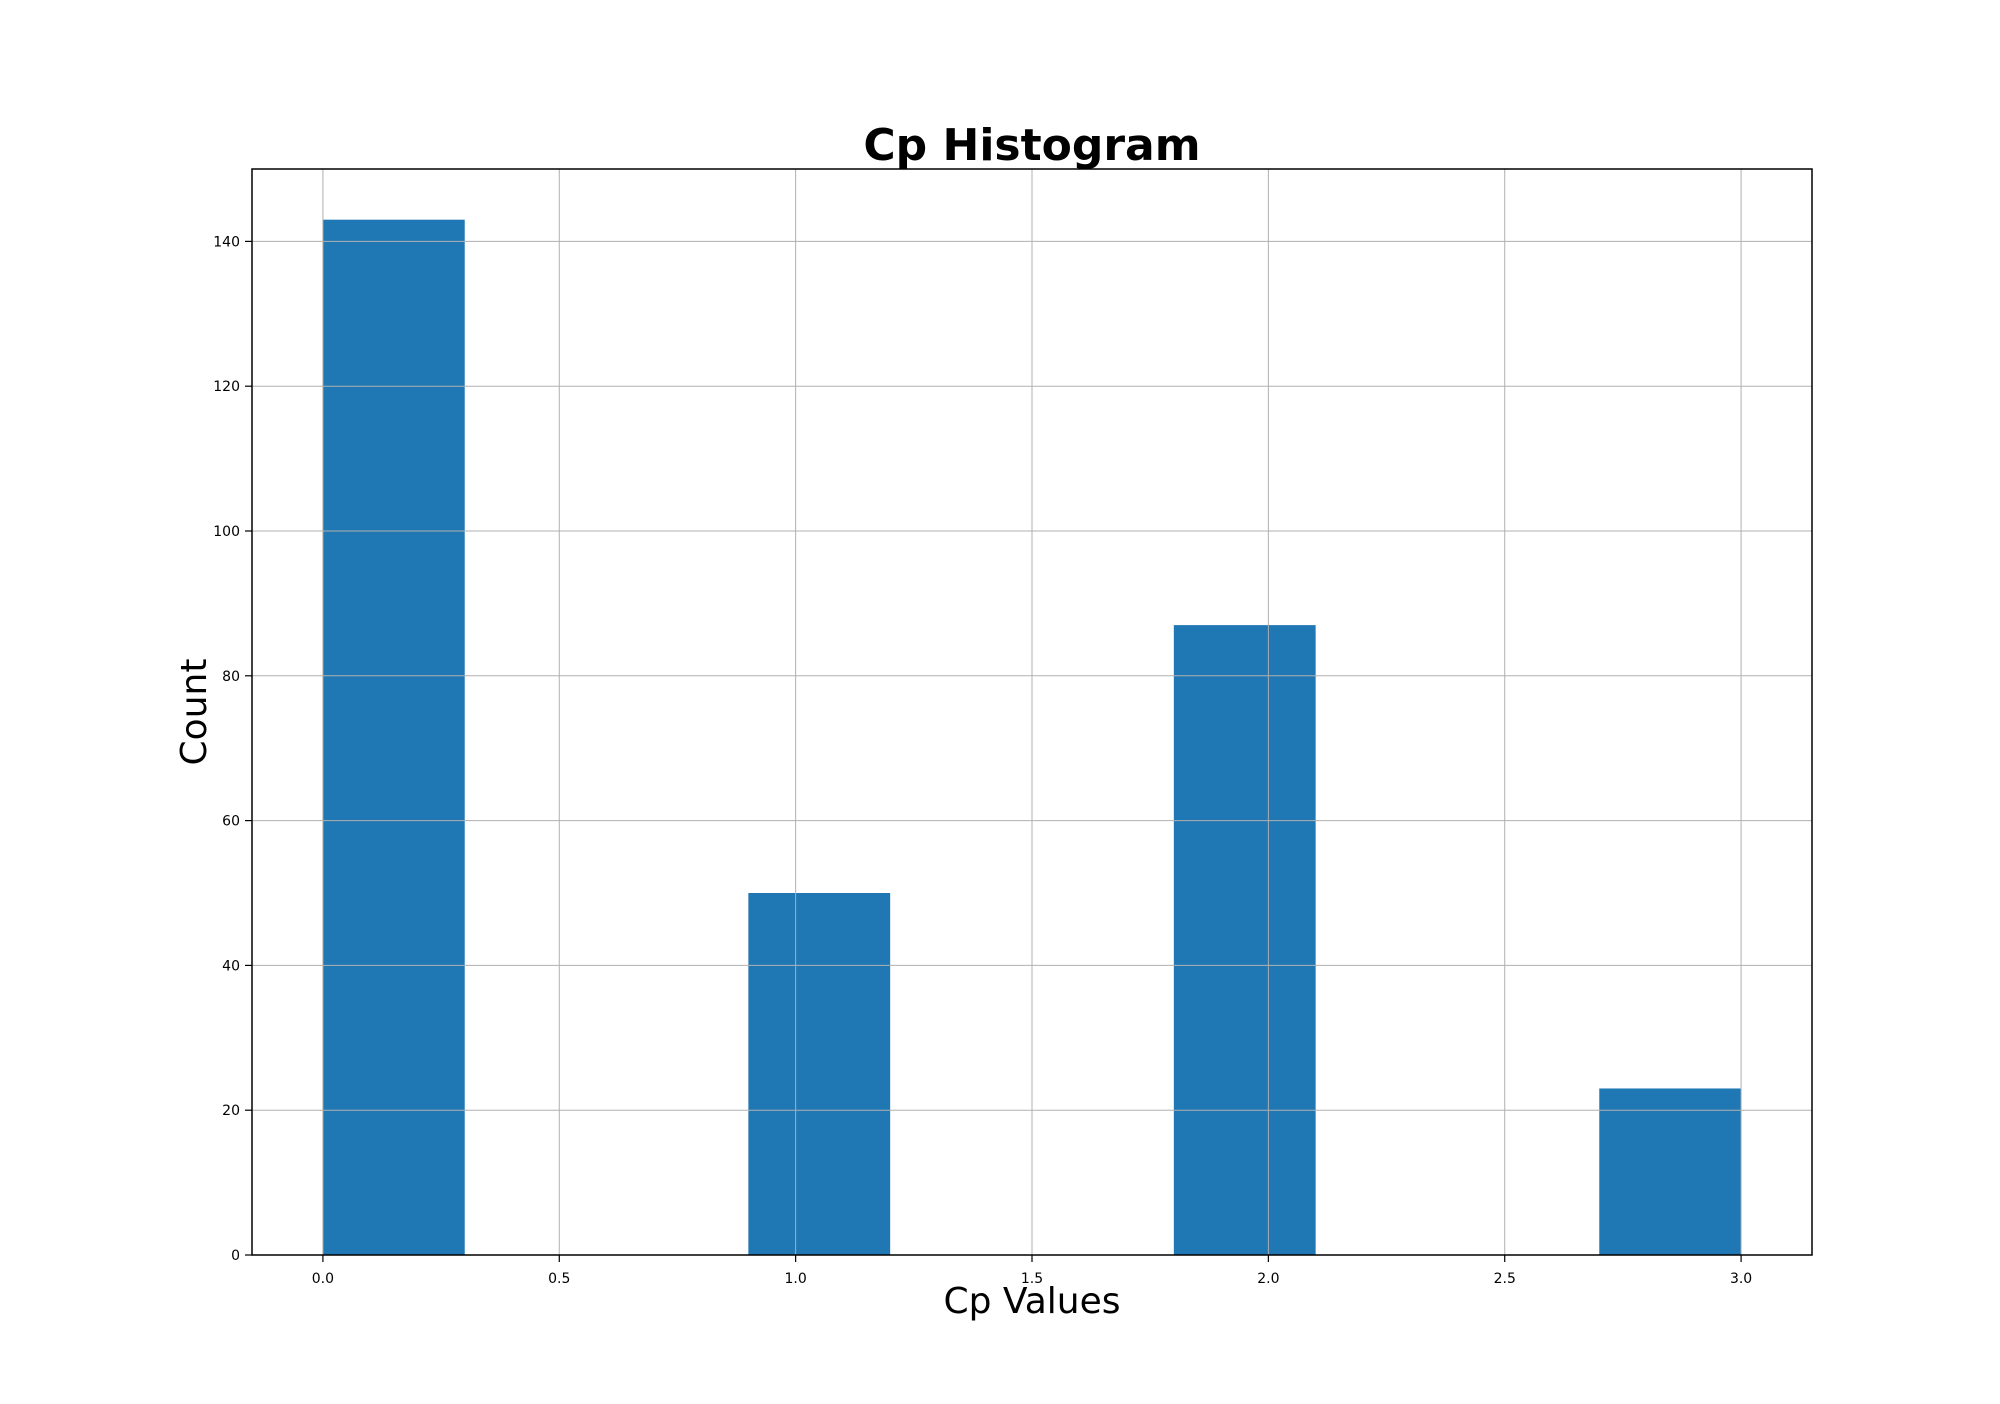 Image resolution: width=2000 pixels, height=1404 pixels. Describe the element at coordinates (231, 966) in the screenshot. I see `y-tick-label-2: 40` at that location.